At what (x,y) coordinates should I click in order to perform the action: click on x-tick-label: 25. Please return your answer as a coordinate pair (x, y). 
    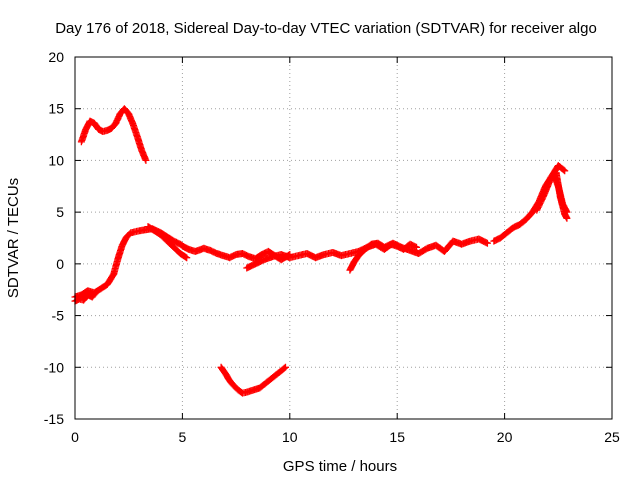
    Looking at the image, I should click on (612, 437).